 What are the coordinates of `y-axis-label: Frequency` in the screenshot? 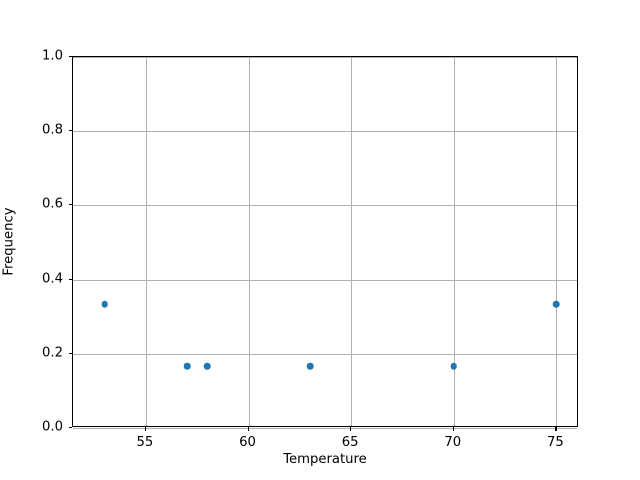 It's located at (9, 241).